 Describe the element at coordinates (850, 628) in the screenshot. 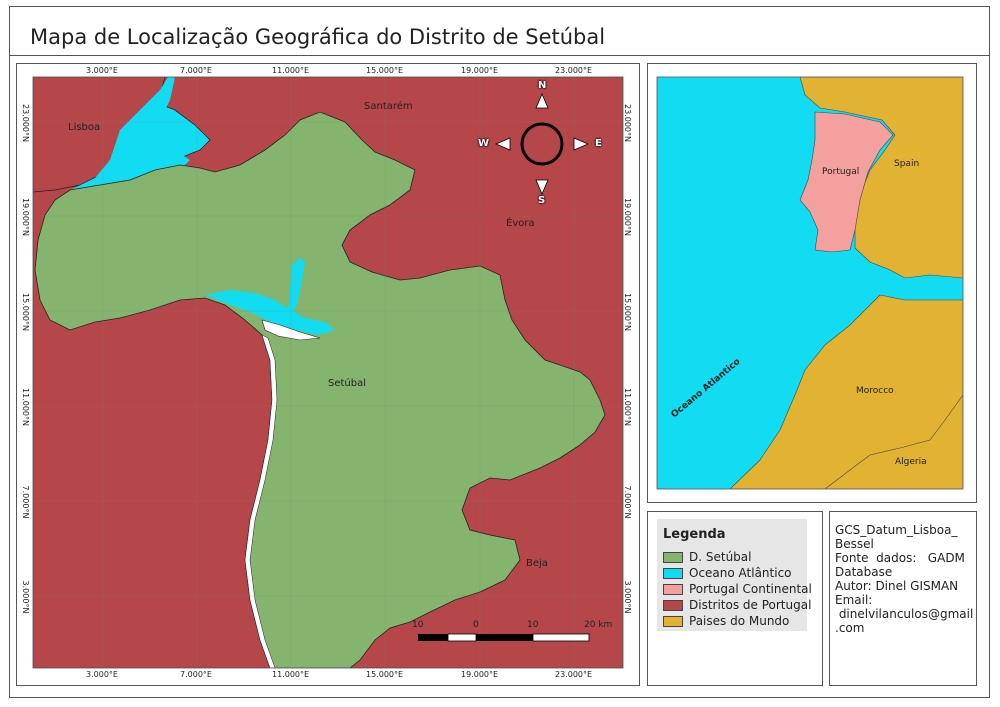

I see `info-line: .com` at that location.